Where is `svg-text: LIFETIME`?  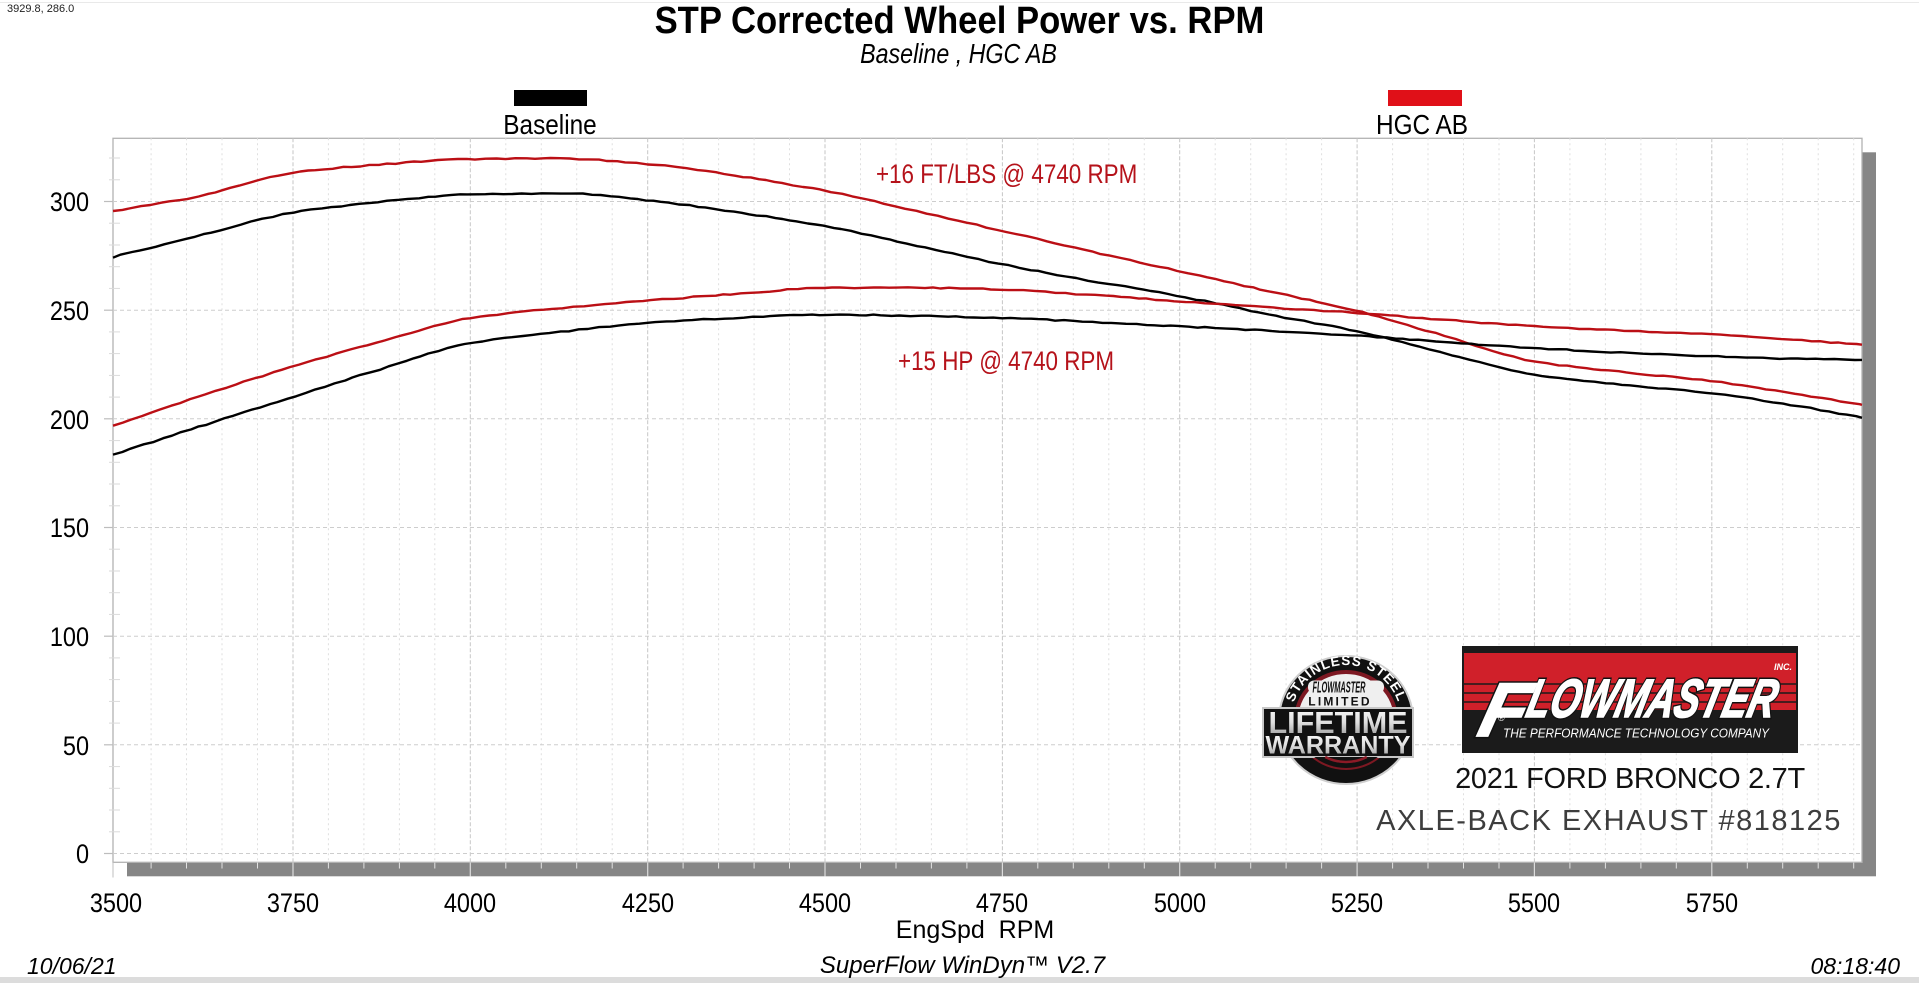
svg-text: LIFETIME is located at coordinates (1338, 722).